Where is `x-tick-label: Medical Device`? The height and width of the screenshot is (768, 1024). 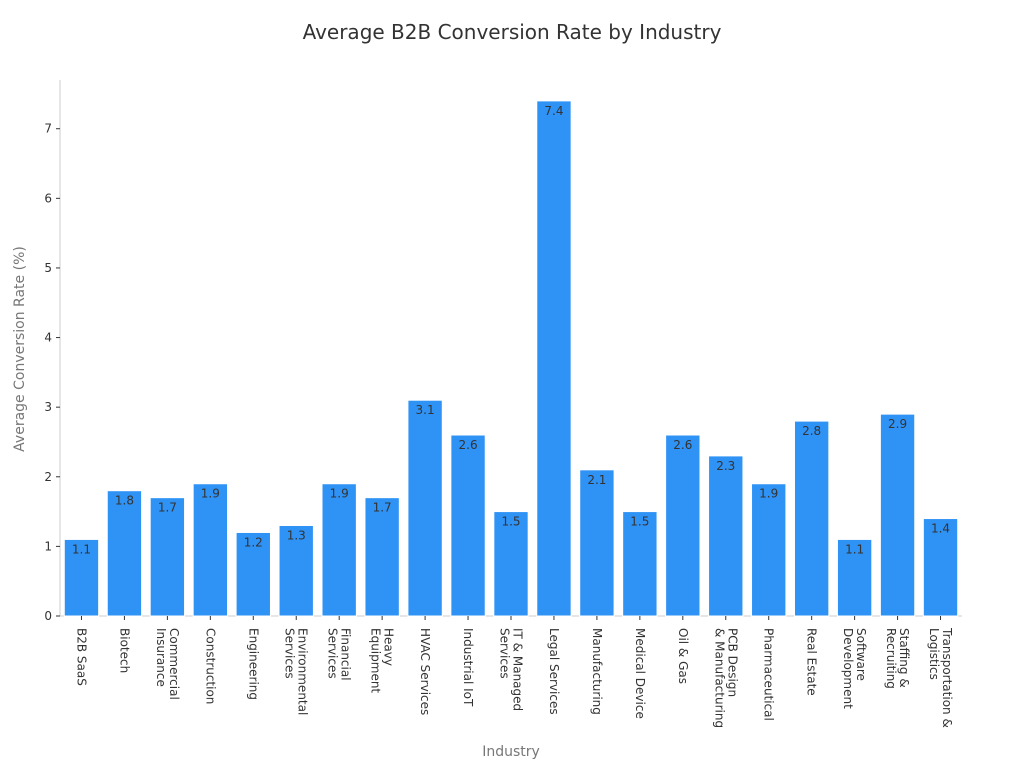 x-tick-label: Medical Device is located at coordinates (640, 673).